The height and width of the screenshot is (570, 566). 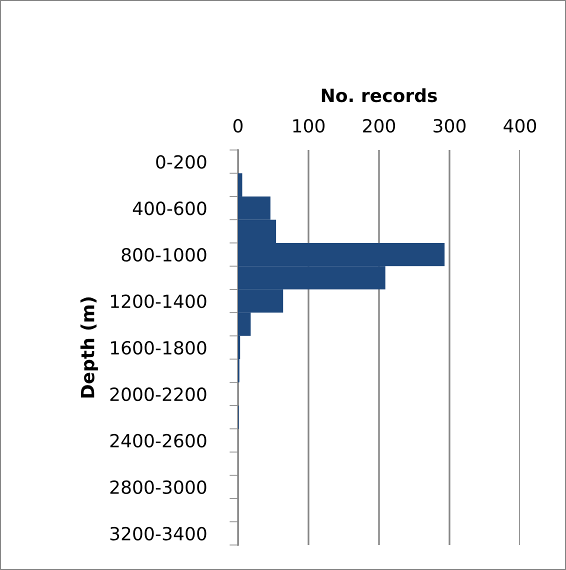 What do you see at coordinates (164, 255) in the screenshot?
I see `y-tick-label: 800-1000` at bounding box center [164, 255].